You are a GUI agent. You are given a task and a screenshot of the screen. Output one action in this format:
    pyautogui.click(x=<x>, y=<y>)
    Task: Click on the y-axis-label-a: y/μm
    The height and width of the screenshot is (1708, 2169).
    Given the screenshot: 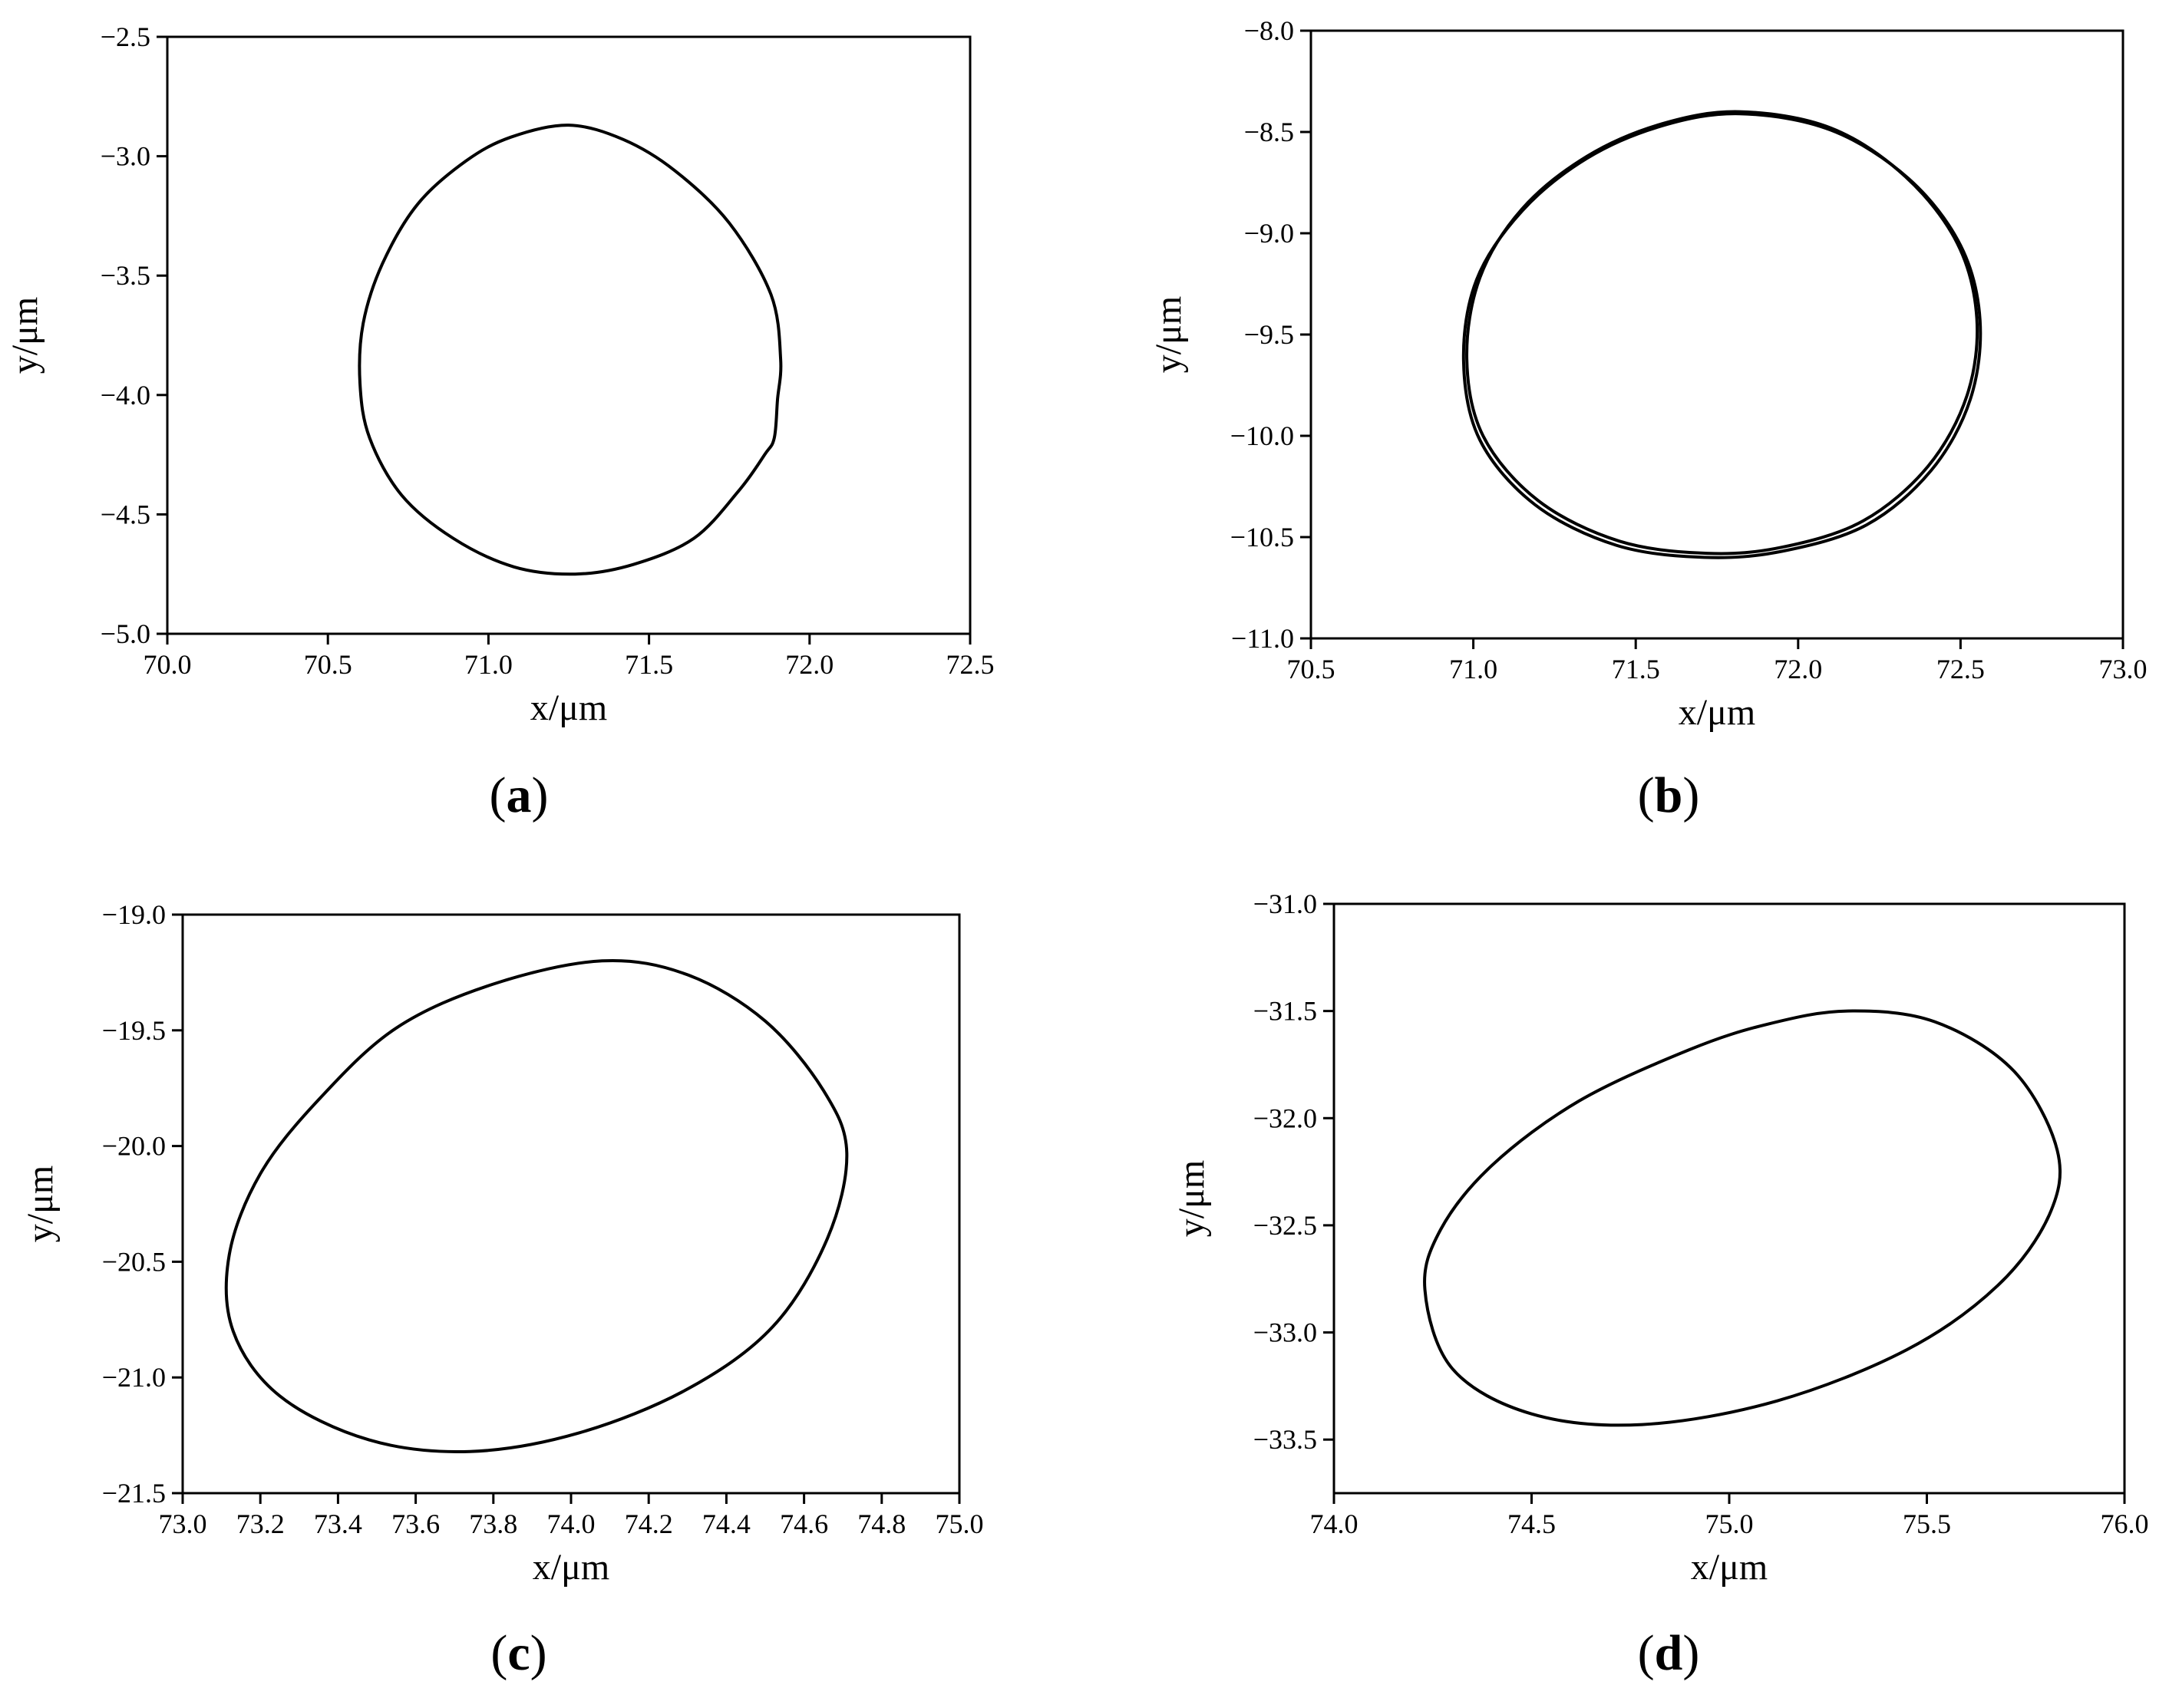 What is the action you would take?
    pyautogui.click(x=25, y=335)
    